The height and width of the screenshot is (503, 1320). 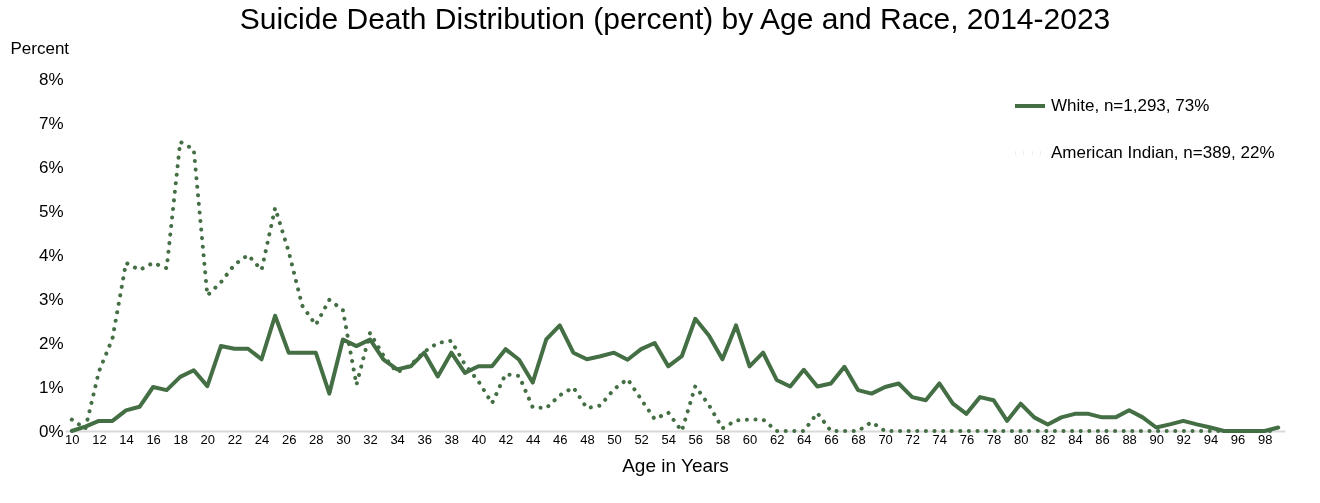 I want to click on x-tick-label: 74, so click(x=940, y=439).